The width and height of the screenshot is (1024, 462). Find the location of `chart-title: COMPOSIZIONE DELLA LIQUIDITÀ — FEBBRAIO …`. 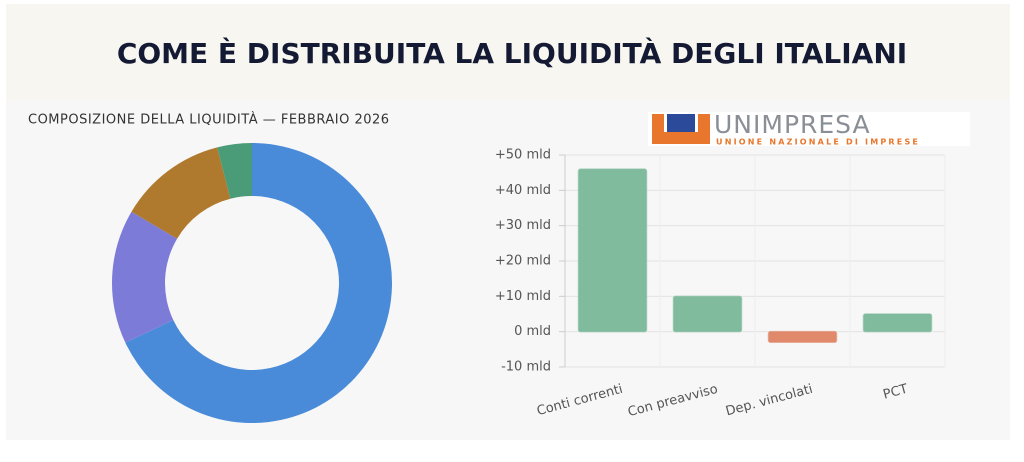

chart-title: COMPOSIZIONE DELLA LIQUIDITÀ — FEBBRAIO … is located at coordinates (209, 120).